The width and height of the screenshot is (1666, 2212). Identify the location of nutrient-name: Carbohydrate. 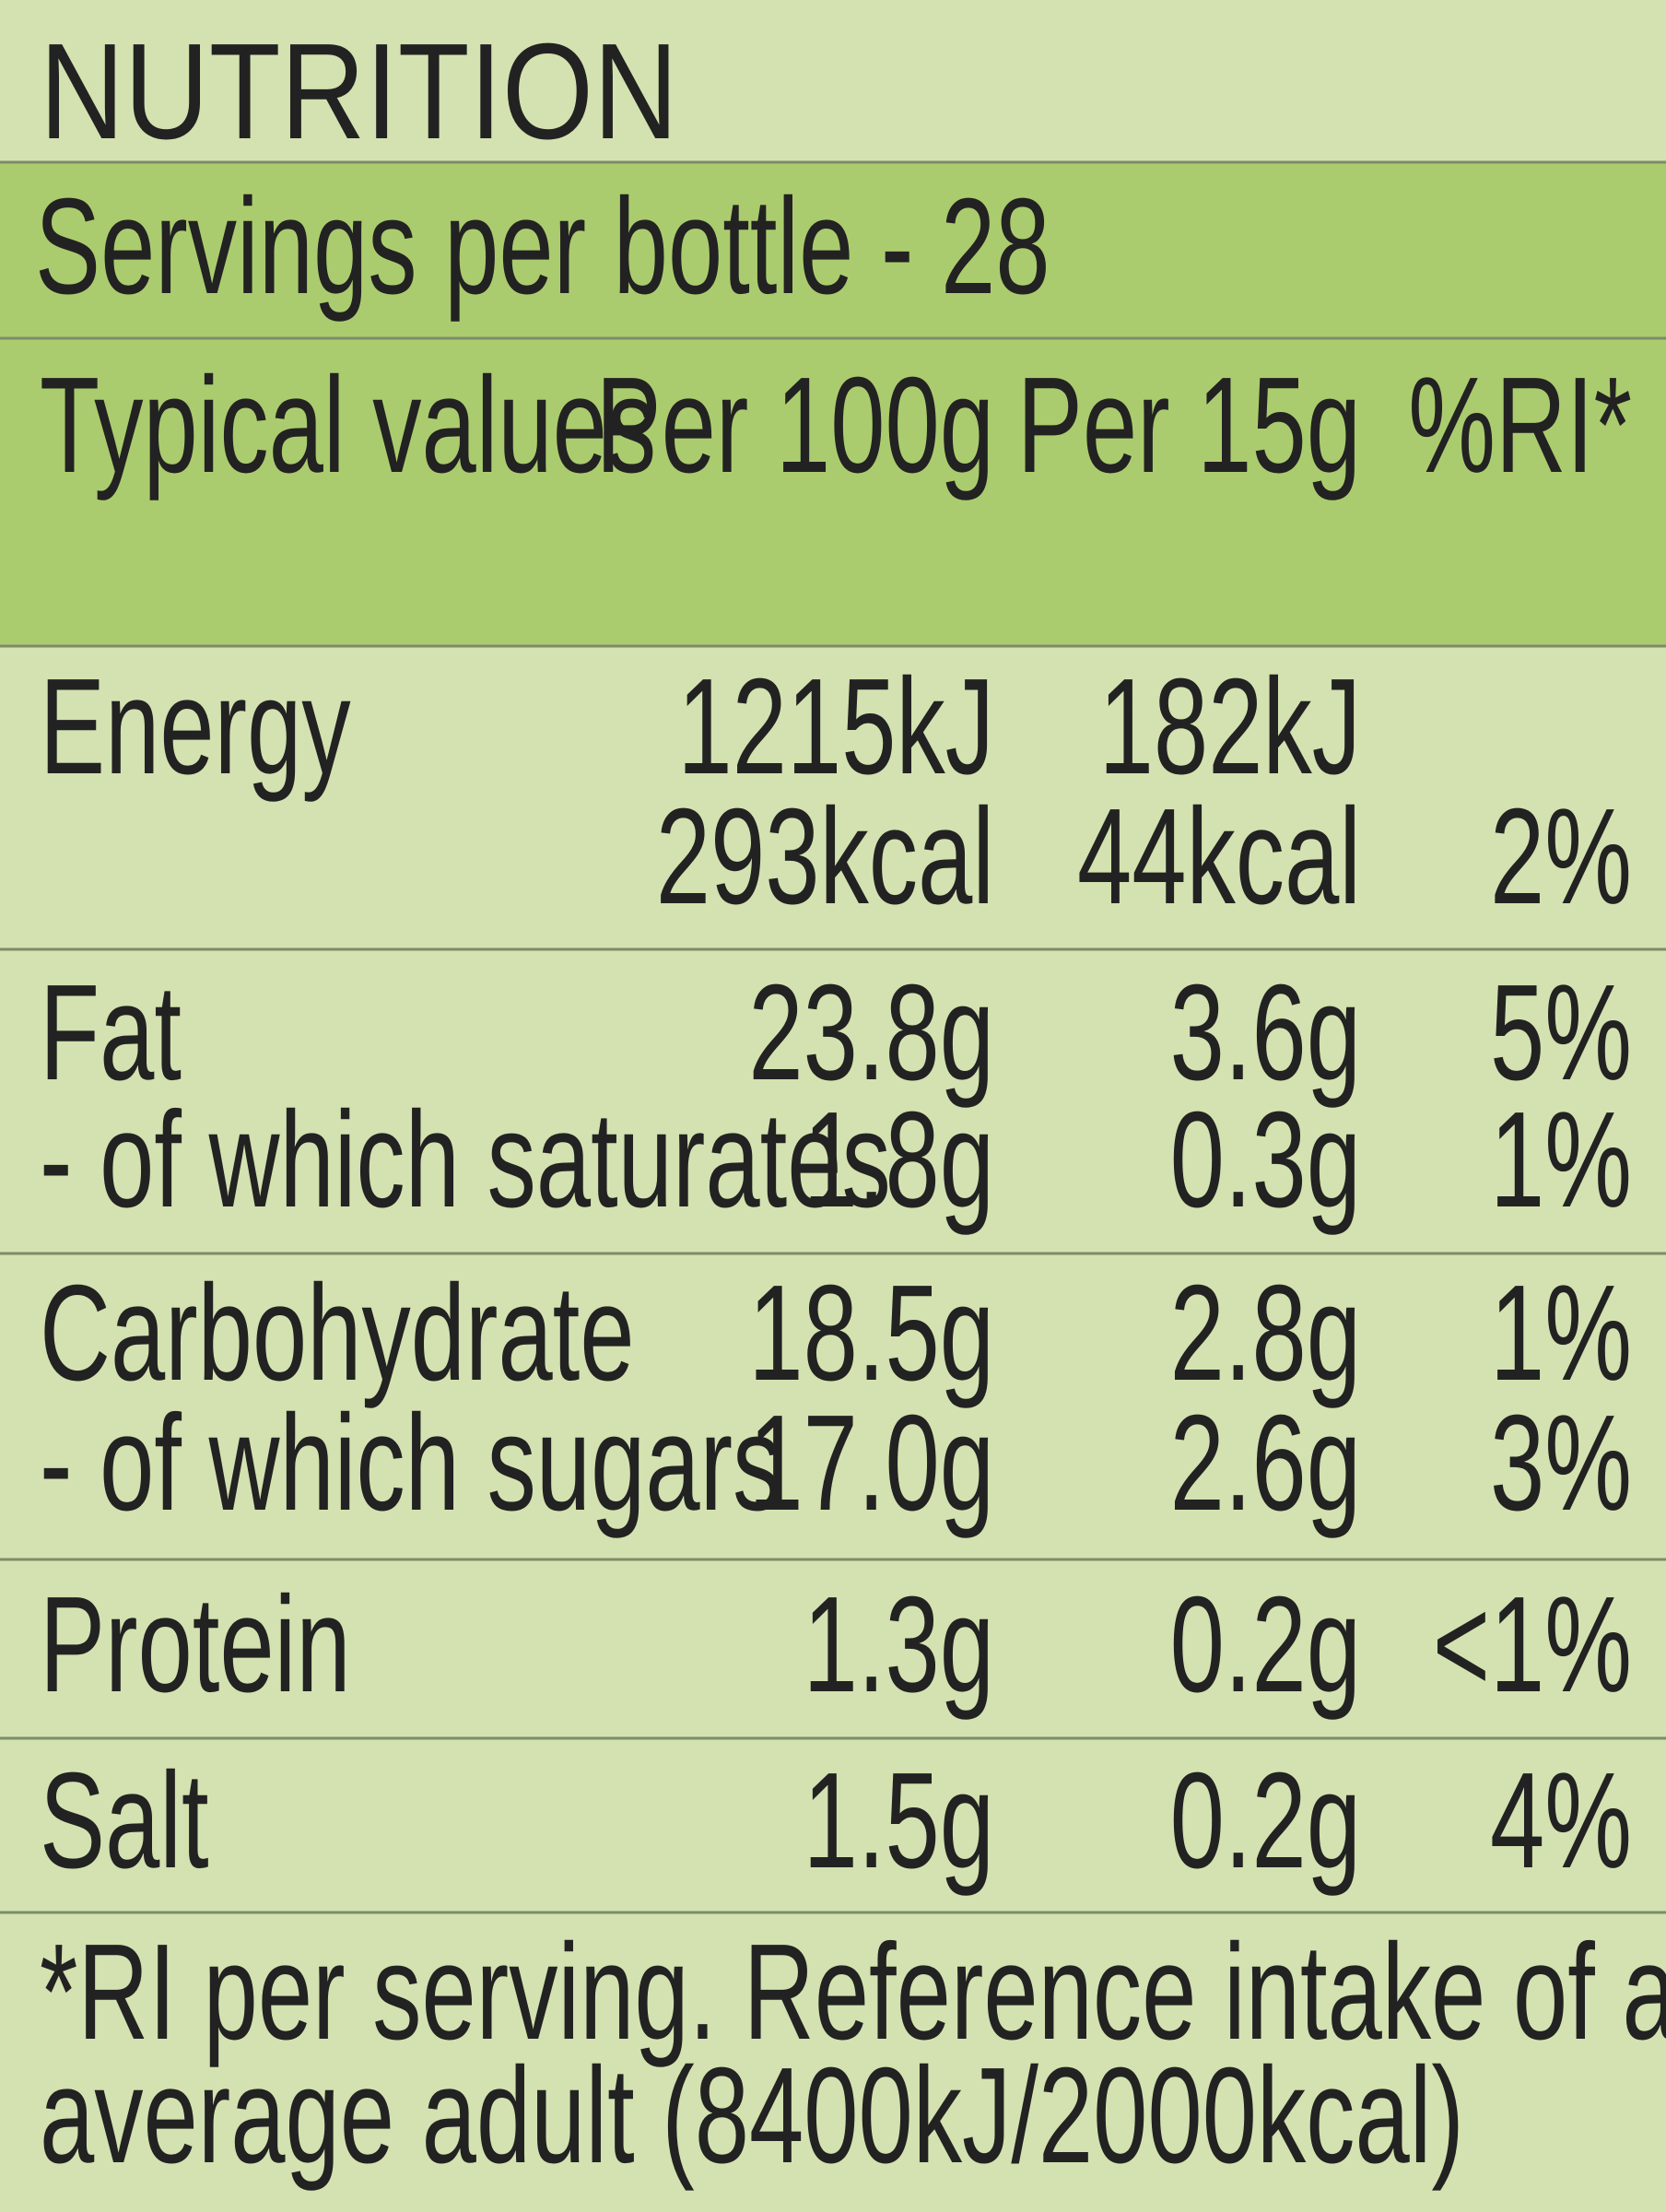
(337, 1333).